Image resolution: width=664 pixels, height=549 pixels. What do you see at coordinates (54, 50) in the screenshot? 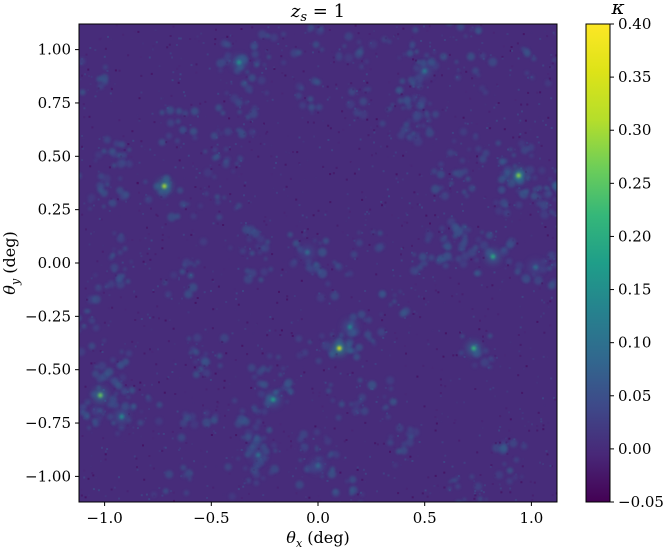
I see `y-tick-label: 1.00` at bounding box center [54, 50].